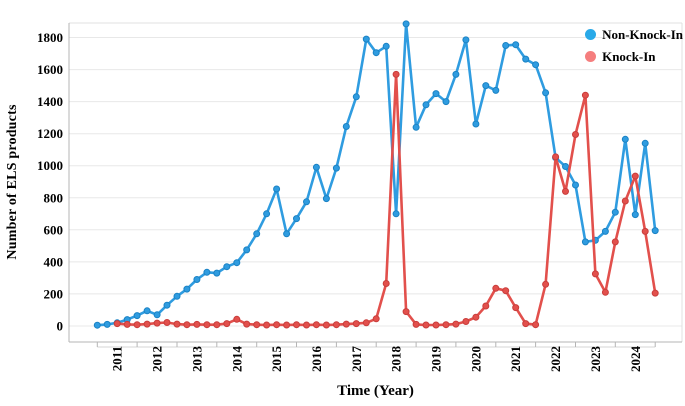 This screenshot has width=685, height=406. What do you see at coordinates (50, 165) in the screenshot?
I see `y-tick-label: 1000` at bounding box center [50, 165].